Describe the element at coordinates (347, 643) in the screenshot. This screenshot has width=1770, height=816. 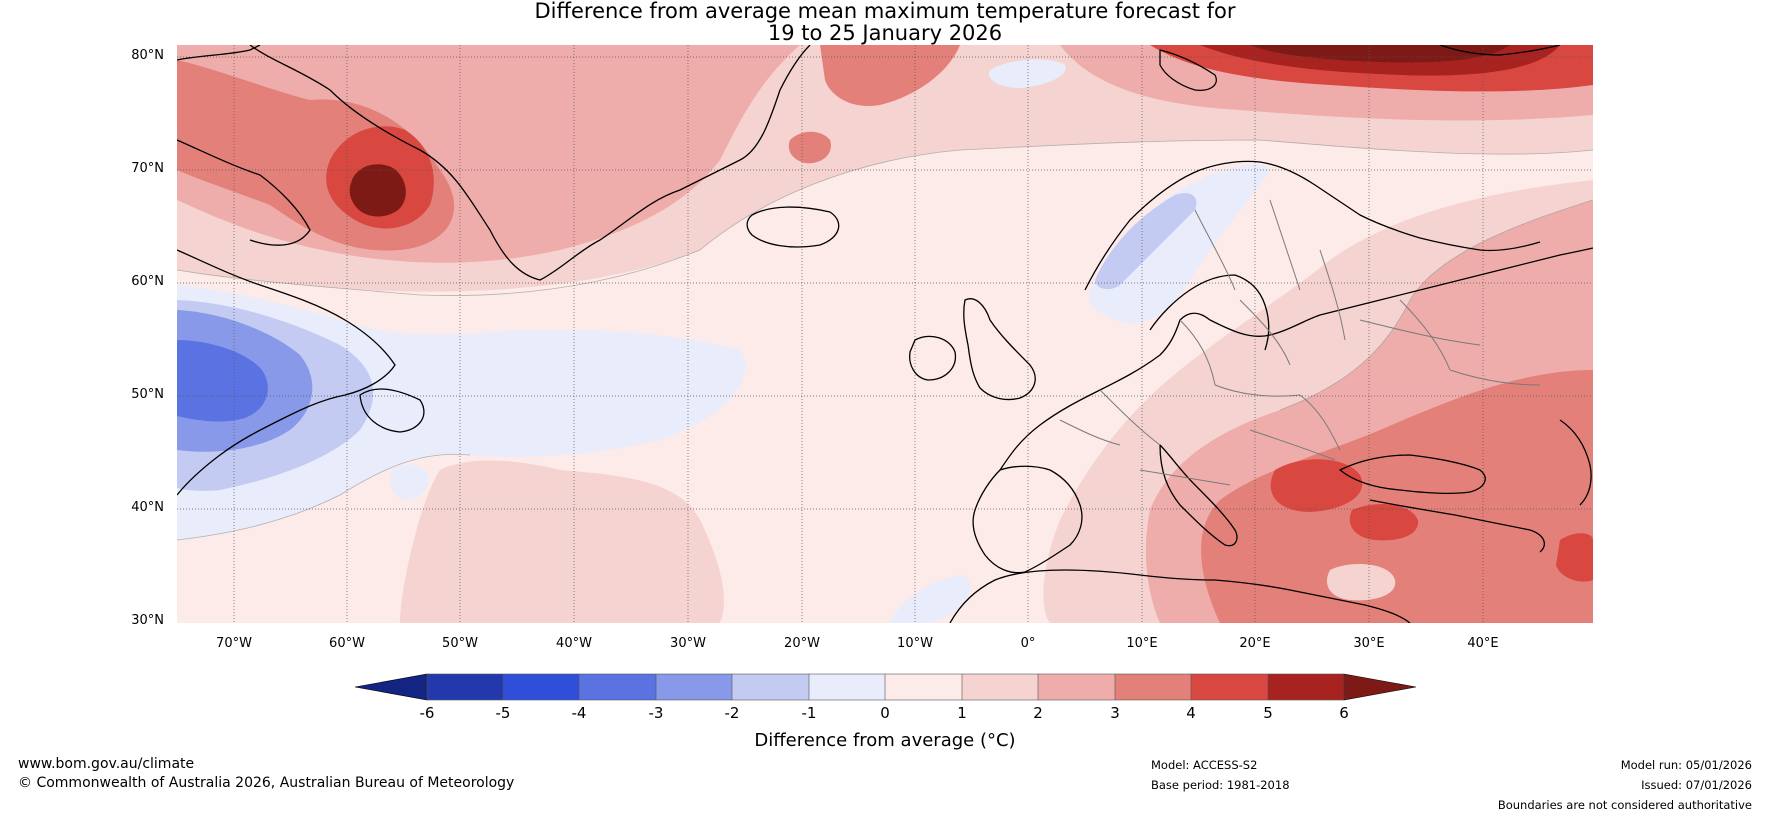
I see `lon-label: 60°W` at that location.